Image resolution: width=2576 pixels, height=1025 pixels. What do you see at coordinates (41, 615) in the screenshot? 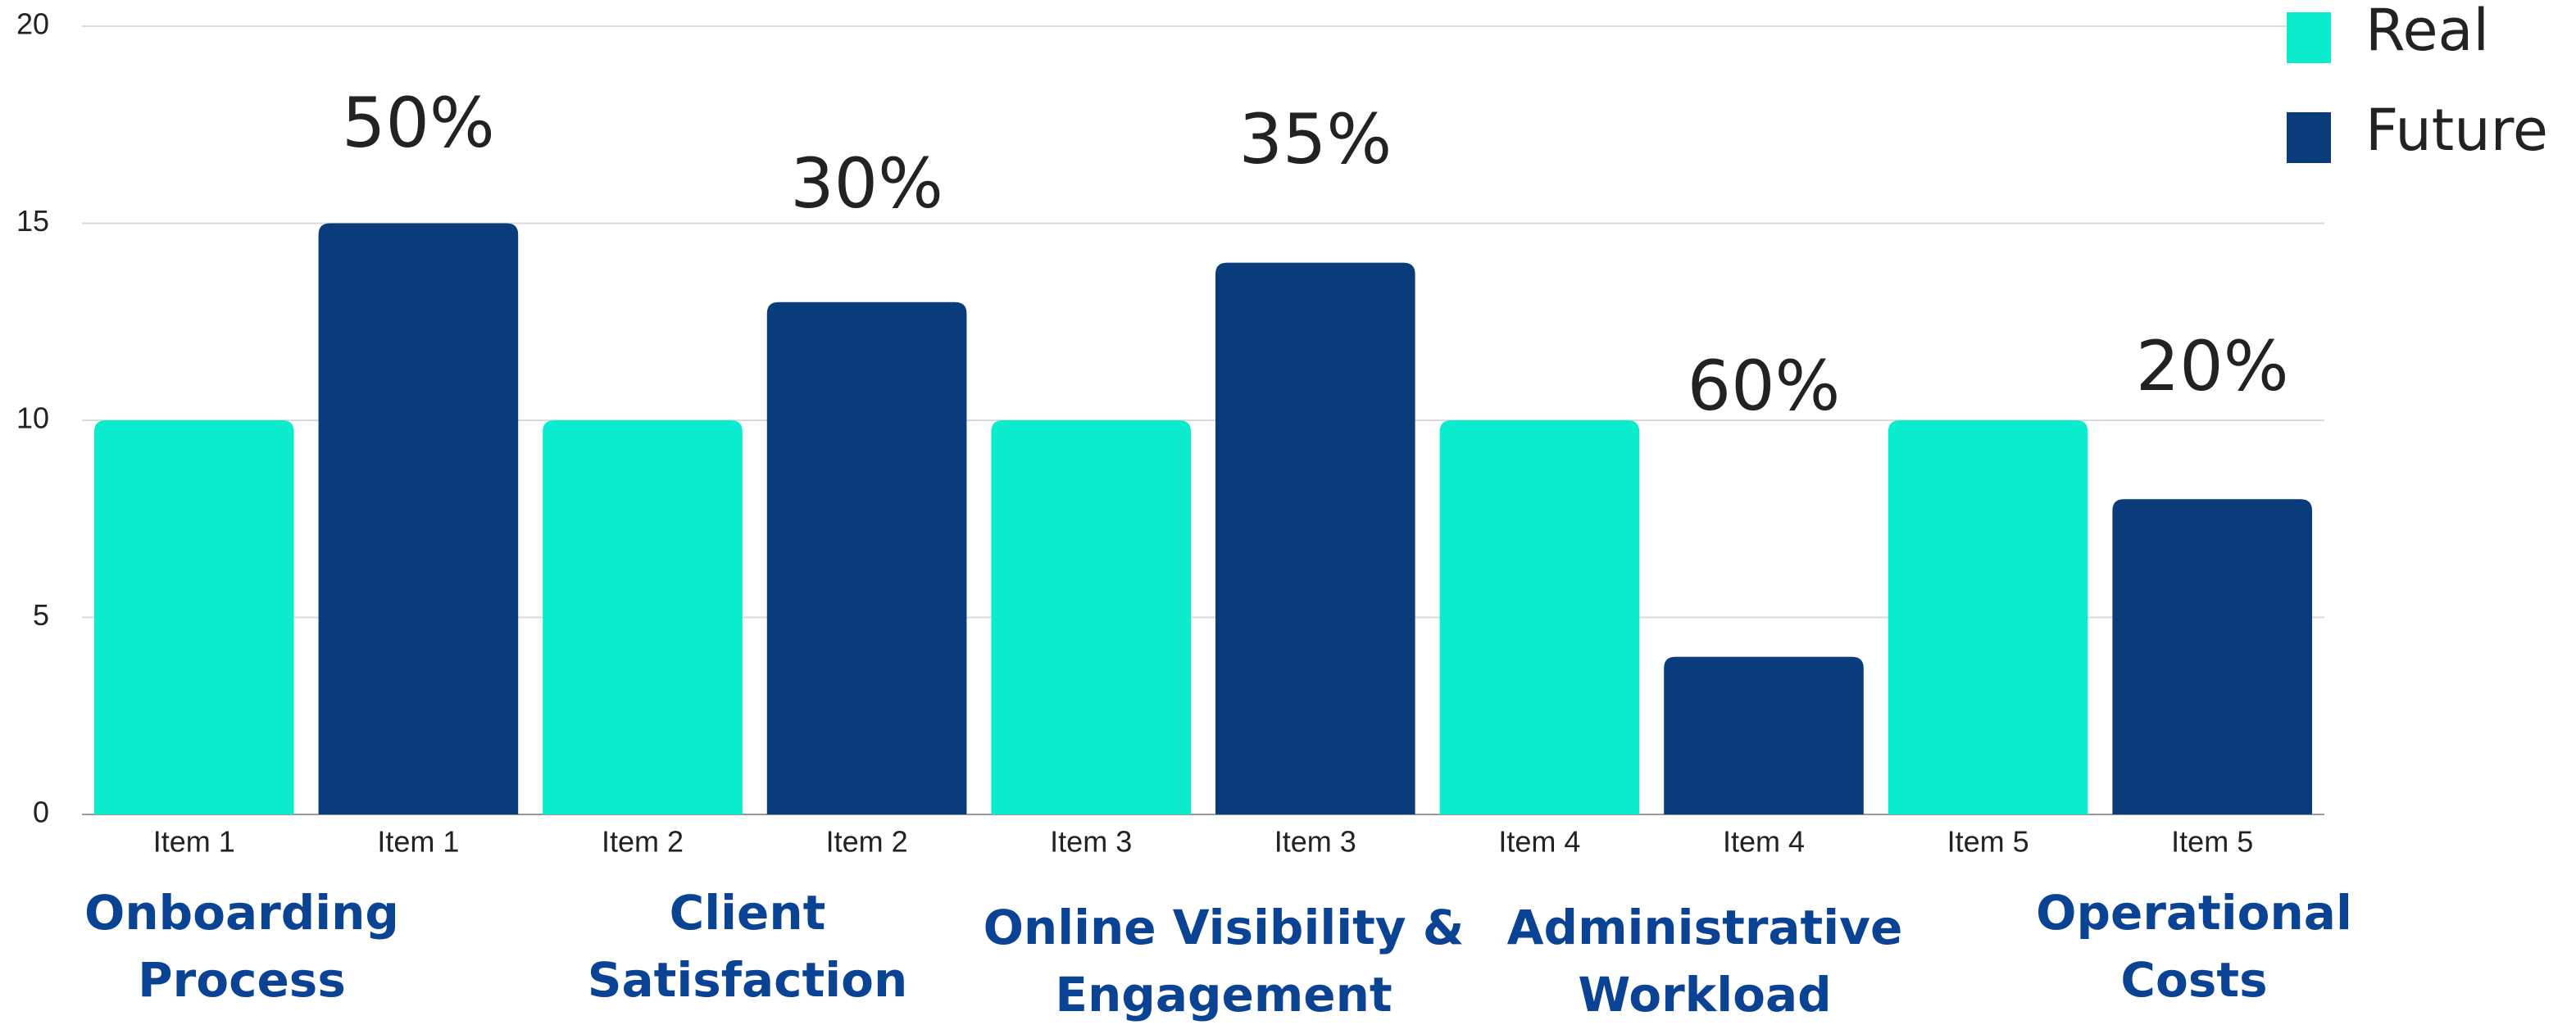
I see `y-tick-label: 5` at bounding box center [41, 615].